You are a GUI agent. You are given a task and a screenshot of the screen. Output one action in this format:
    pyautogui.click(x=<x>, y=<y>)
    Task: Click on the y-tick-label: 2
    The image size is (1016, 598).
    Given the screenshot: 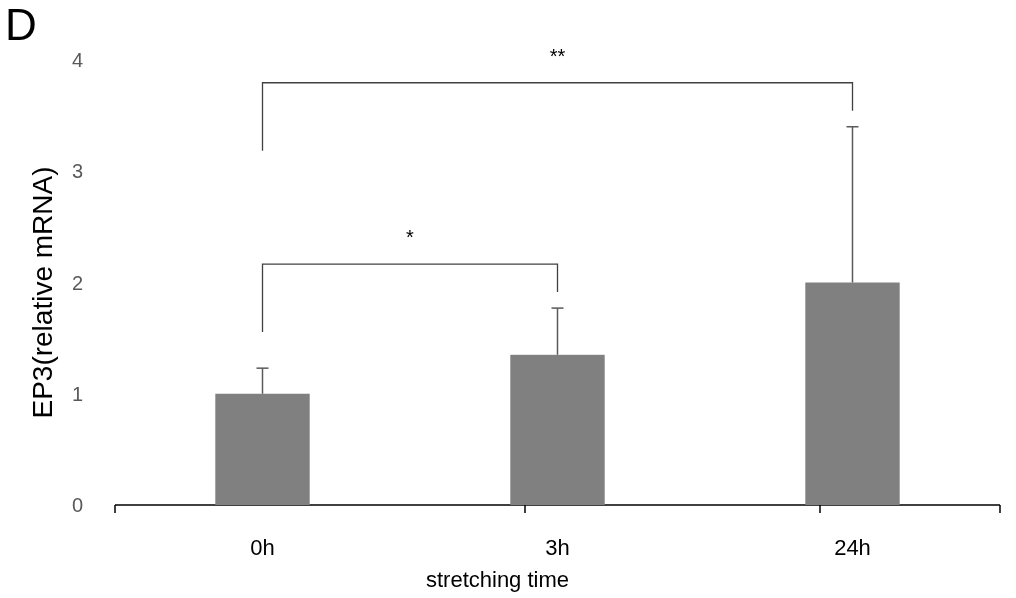 What is the action you would take?
    pyautogui.click(x=77, y=282)
    